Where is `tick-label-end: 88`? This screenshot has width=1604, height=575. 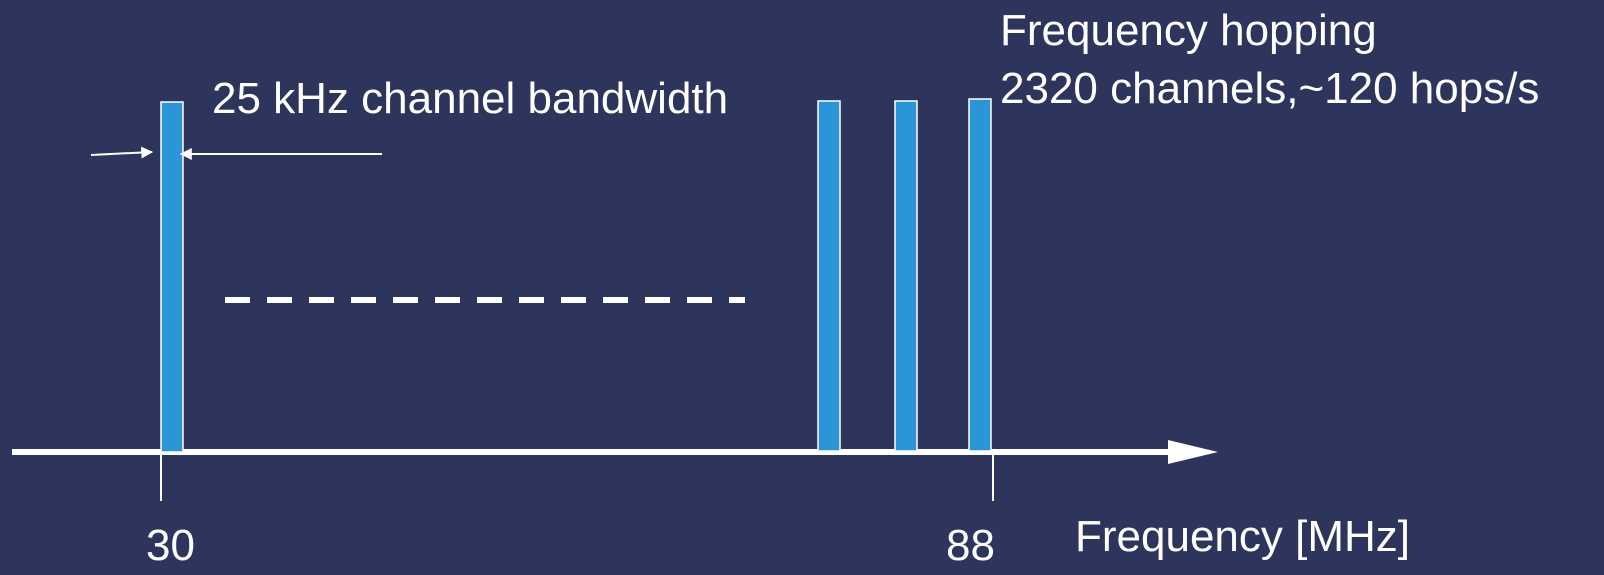
tick-label-end: 88 is located at coordinates (970, 545).